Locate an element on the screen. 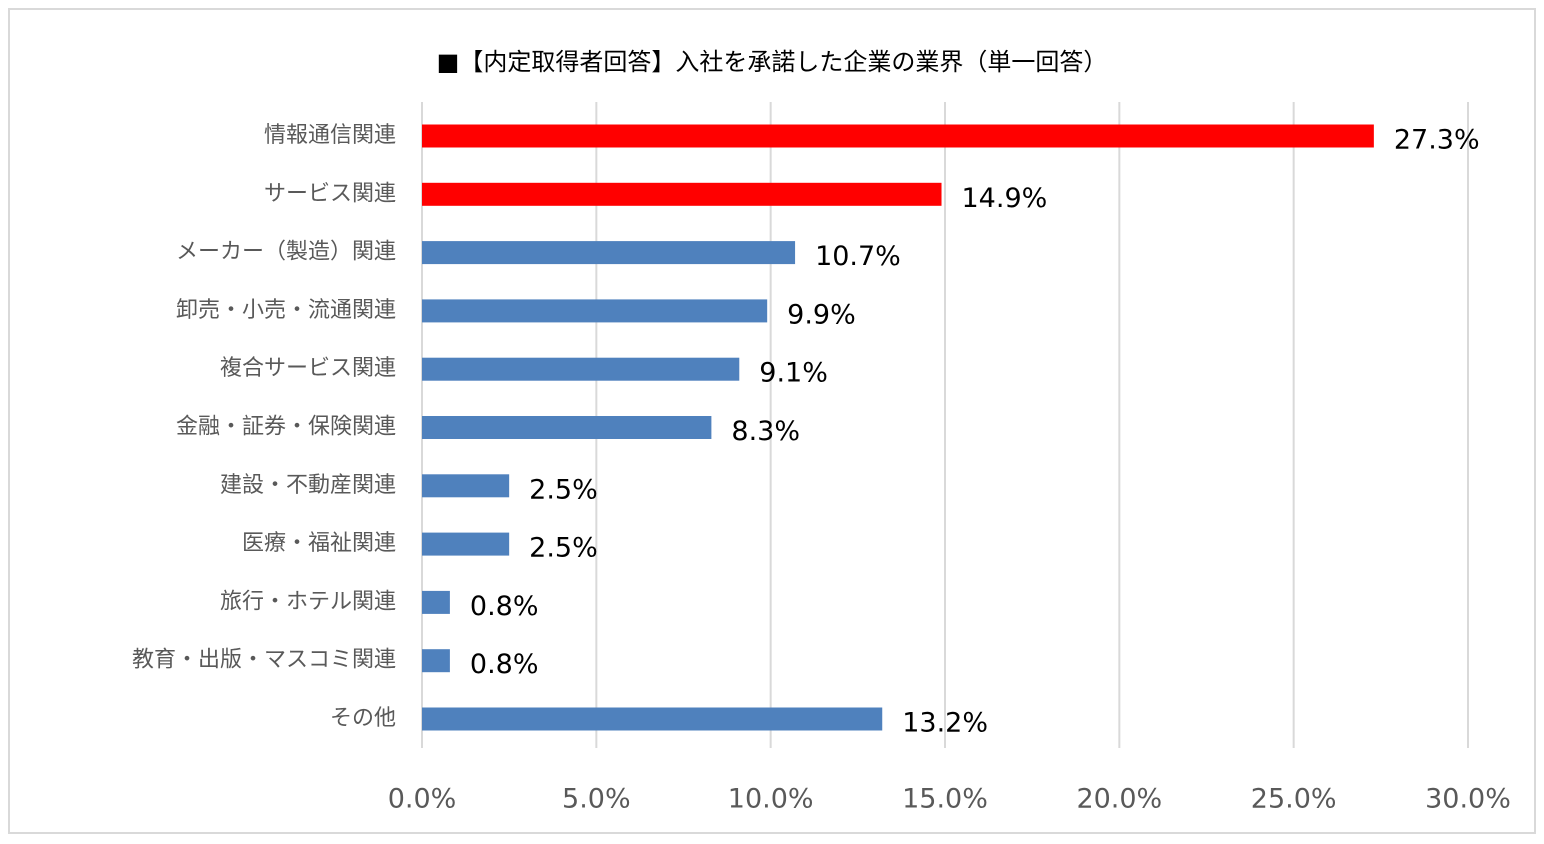  category-label: 金融・証券・保険関連 is located at coordinates (286, 427).